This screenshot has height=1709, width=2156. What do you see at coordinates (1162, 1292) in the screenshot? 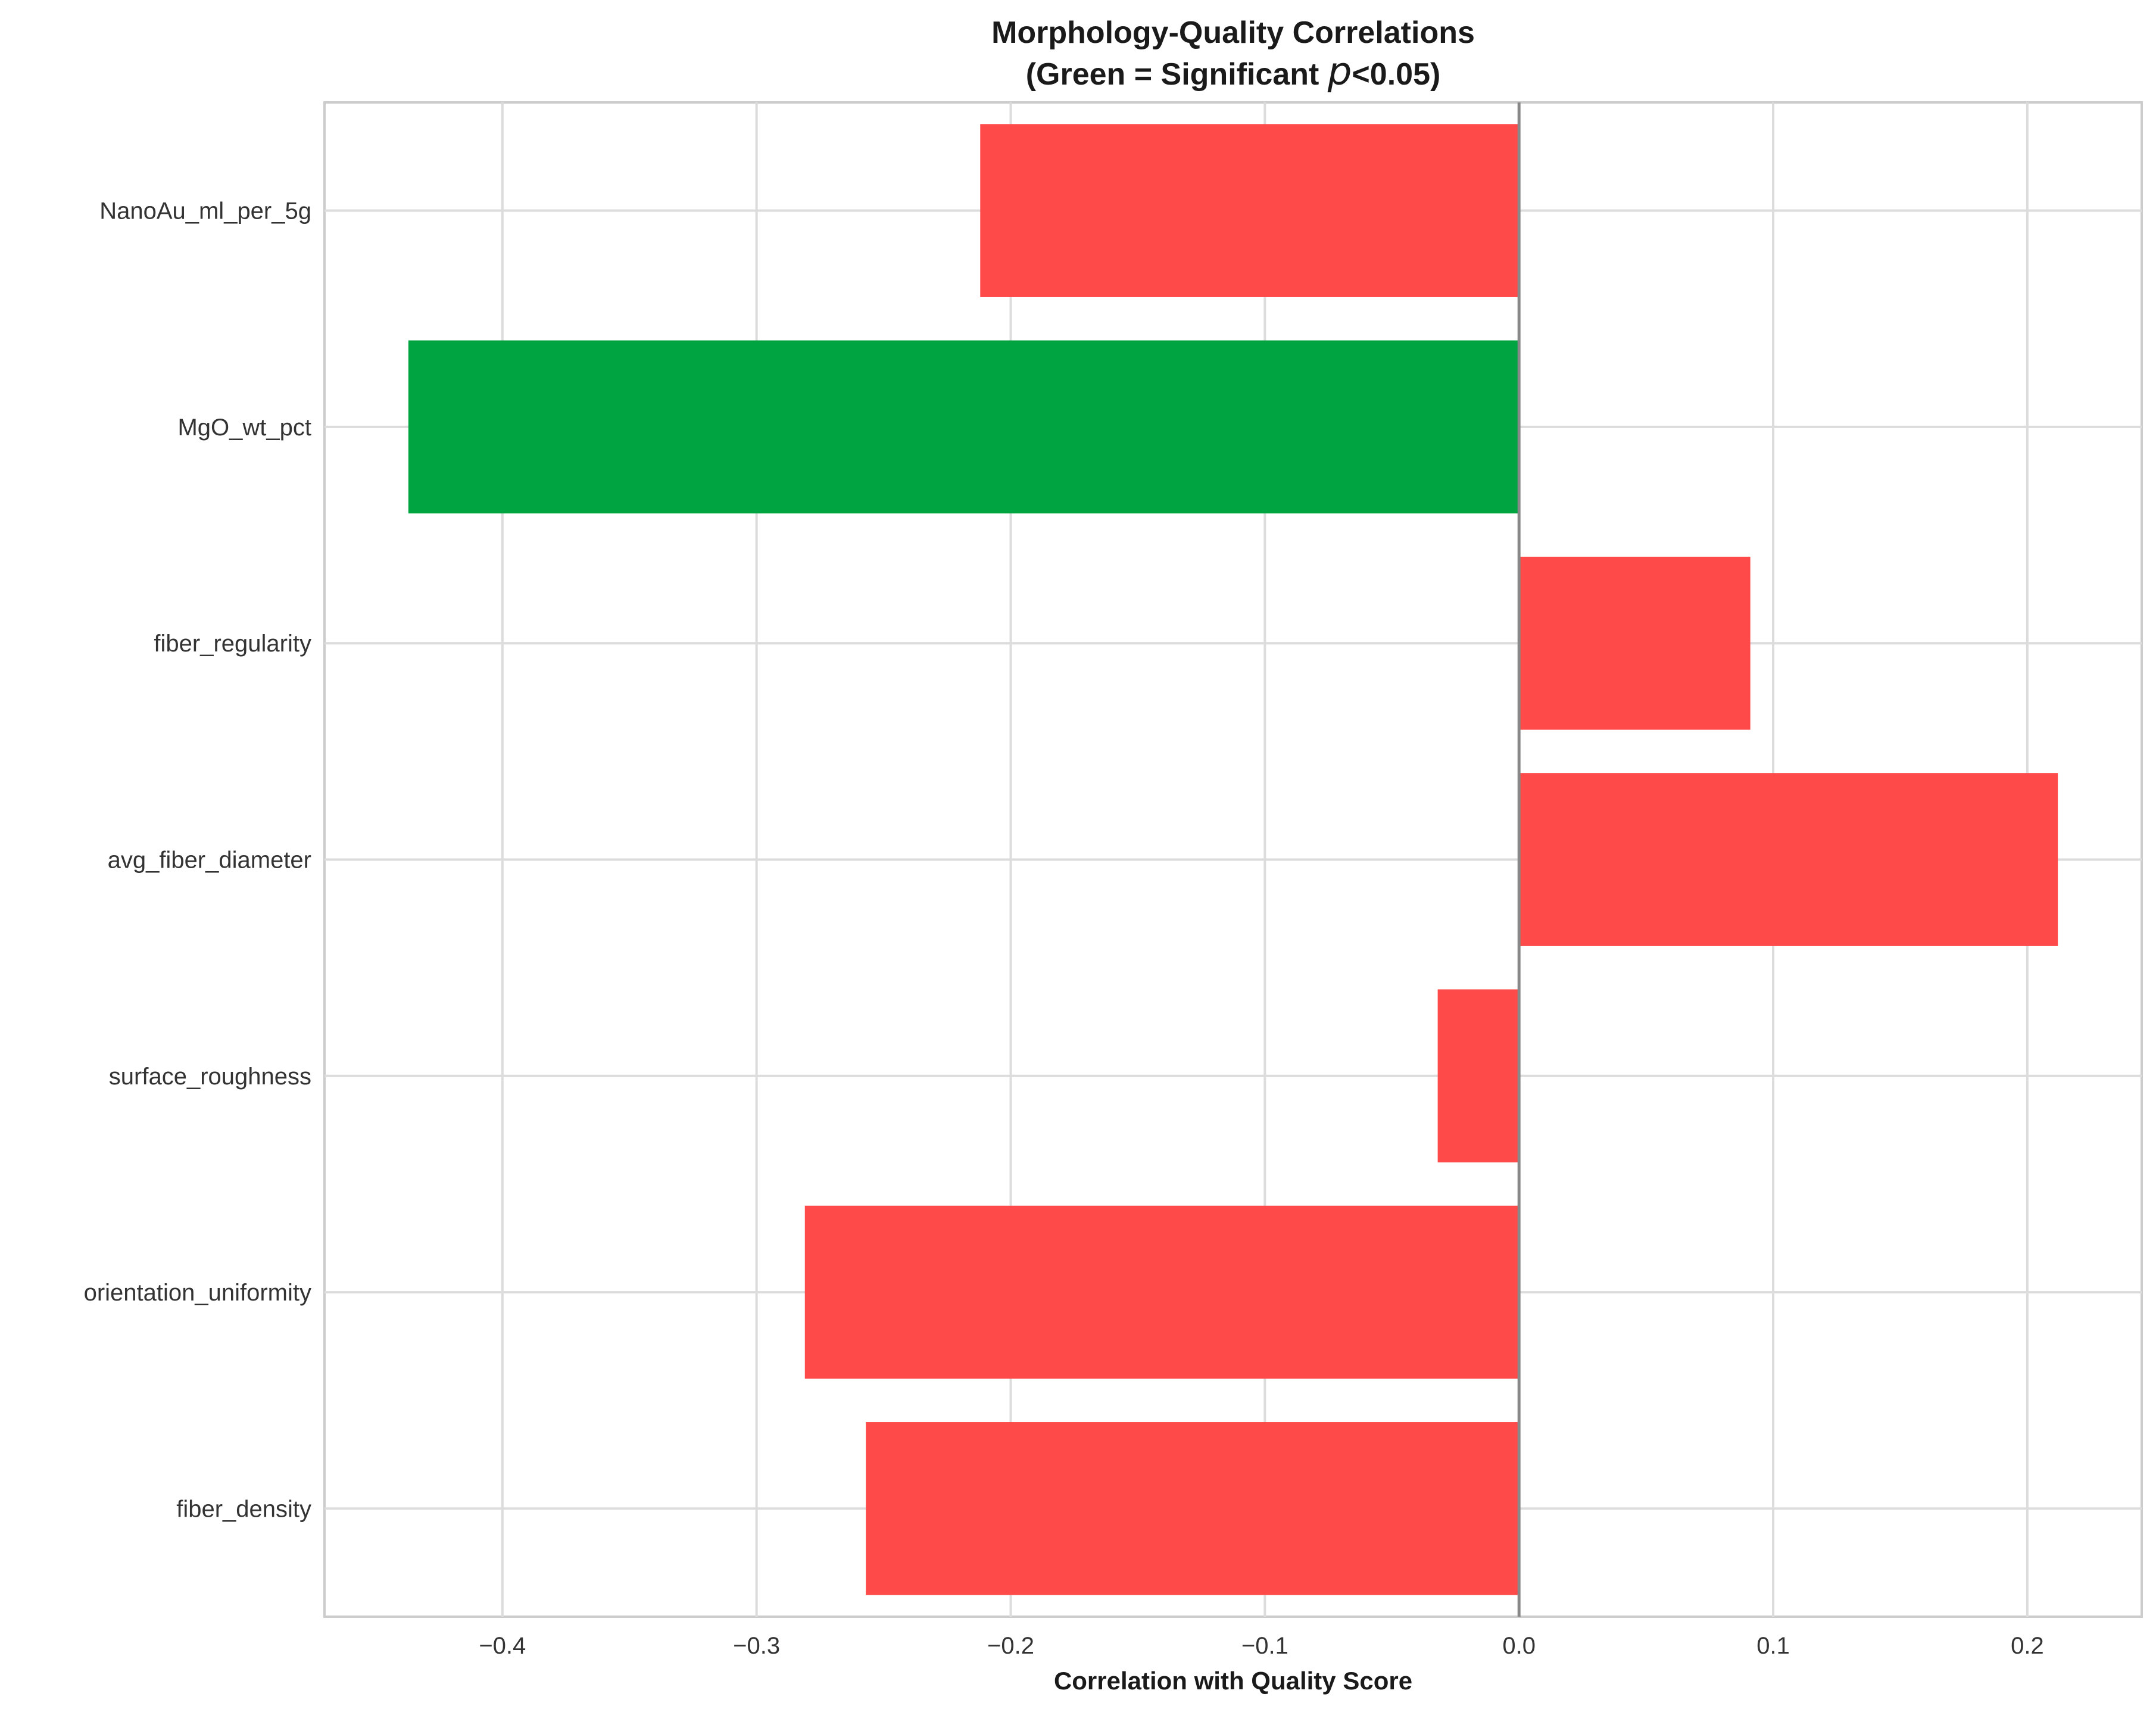
I see `bar-orientation-uniformity` at bounding box center [1162, 1292].